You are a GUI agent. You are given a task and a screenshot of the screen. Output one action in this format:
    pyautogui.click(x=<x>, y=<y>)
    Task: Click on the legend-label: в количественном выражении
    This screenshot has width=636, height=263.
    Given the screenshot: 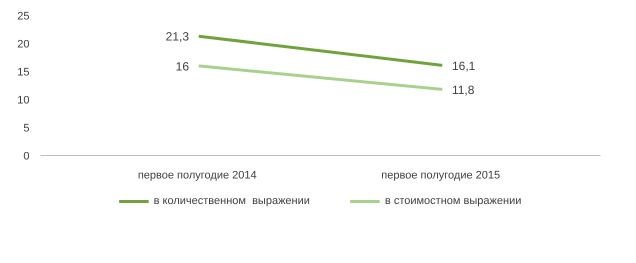 What is the action you would take?
    pyautogui.click(x=232, y=201)
    